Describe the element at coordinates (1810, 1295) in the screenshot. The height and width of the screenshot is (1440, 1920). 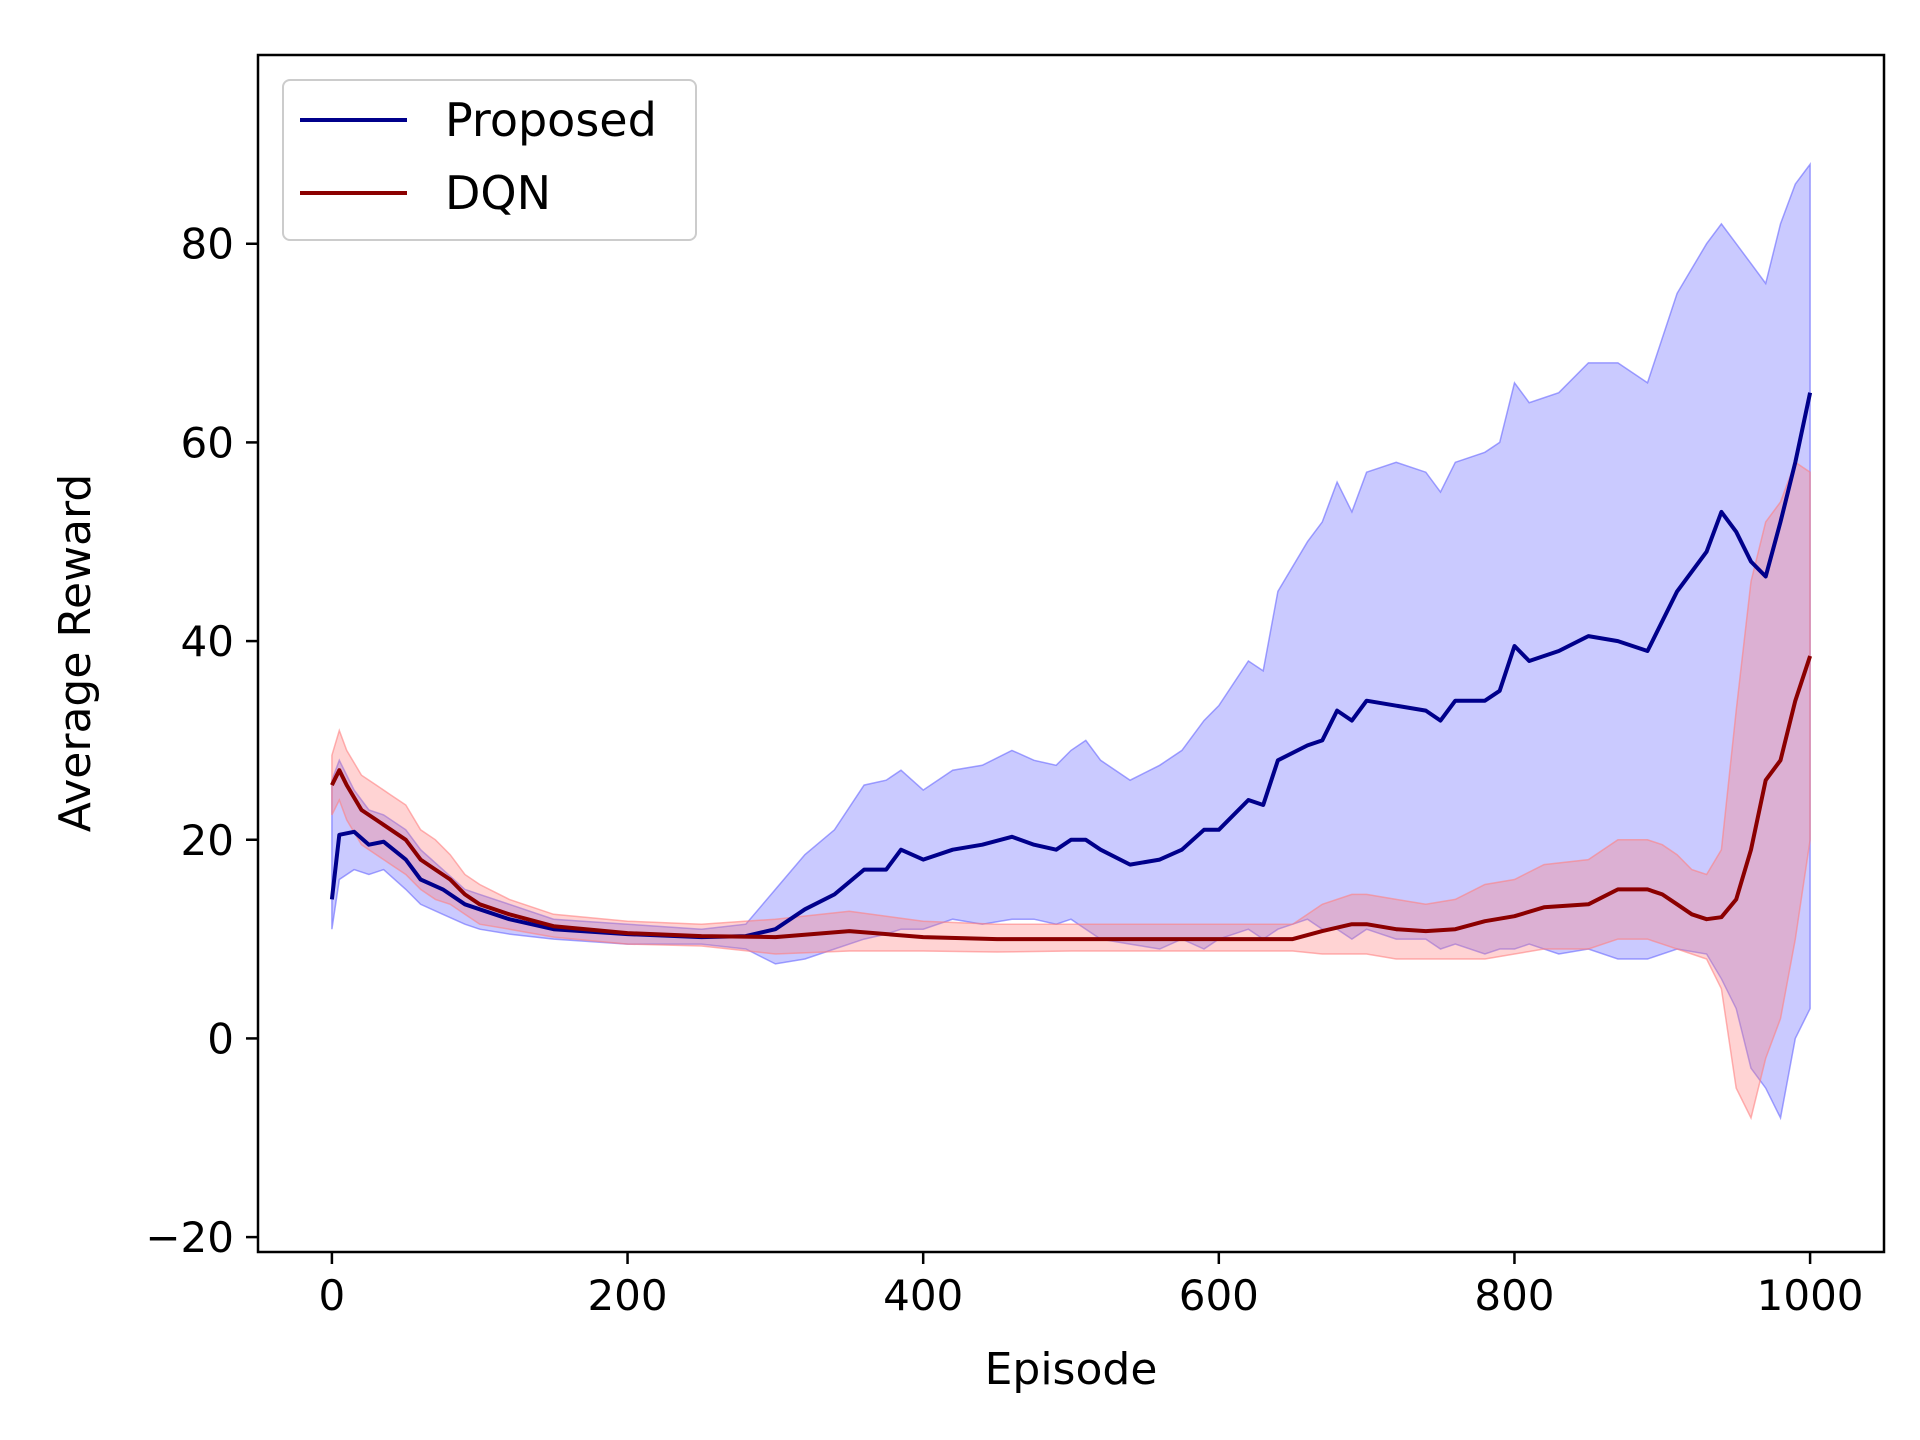
I see `x-tick-label: 1000` at that location.